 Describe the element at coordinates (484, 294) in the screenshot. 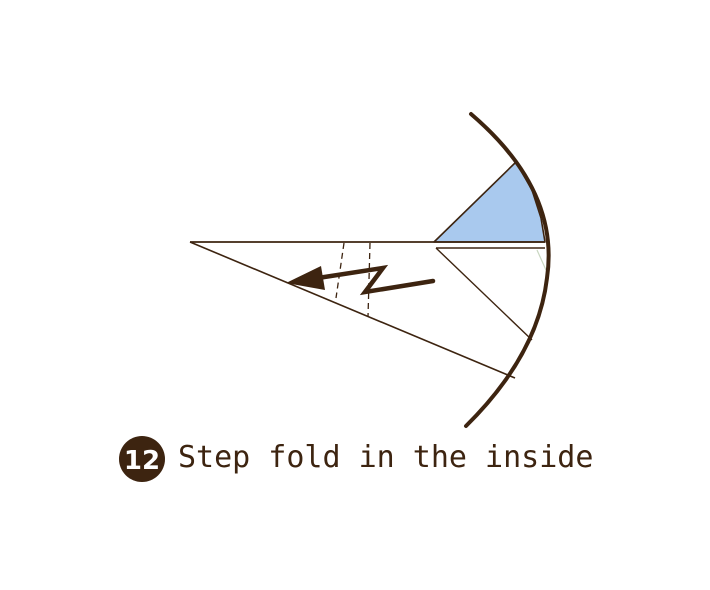

I see `inner-diagonal` at that location.